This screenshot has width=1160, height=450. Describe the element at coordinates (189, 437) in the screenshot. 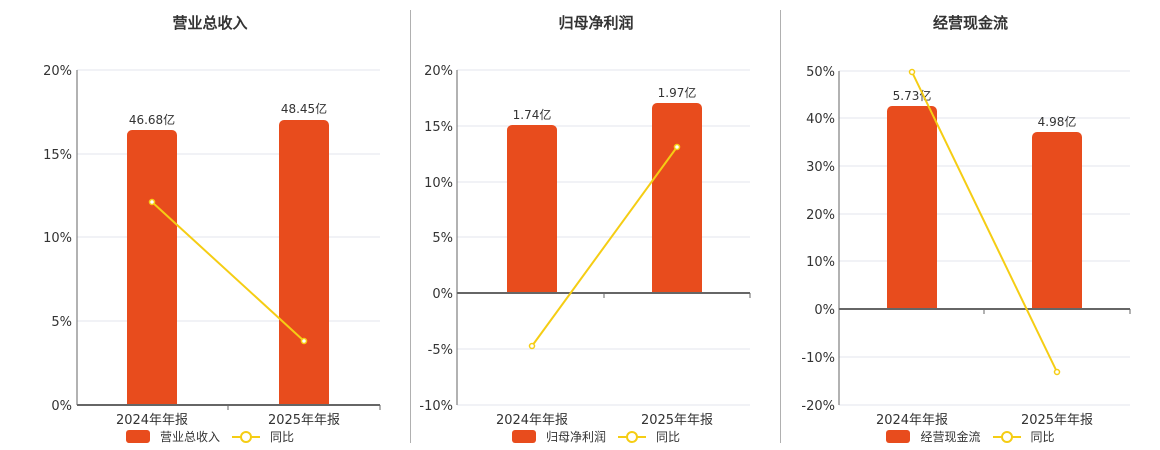

I see `legend-bar-label: 营业总收入` at that location.